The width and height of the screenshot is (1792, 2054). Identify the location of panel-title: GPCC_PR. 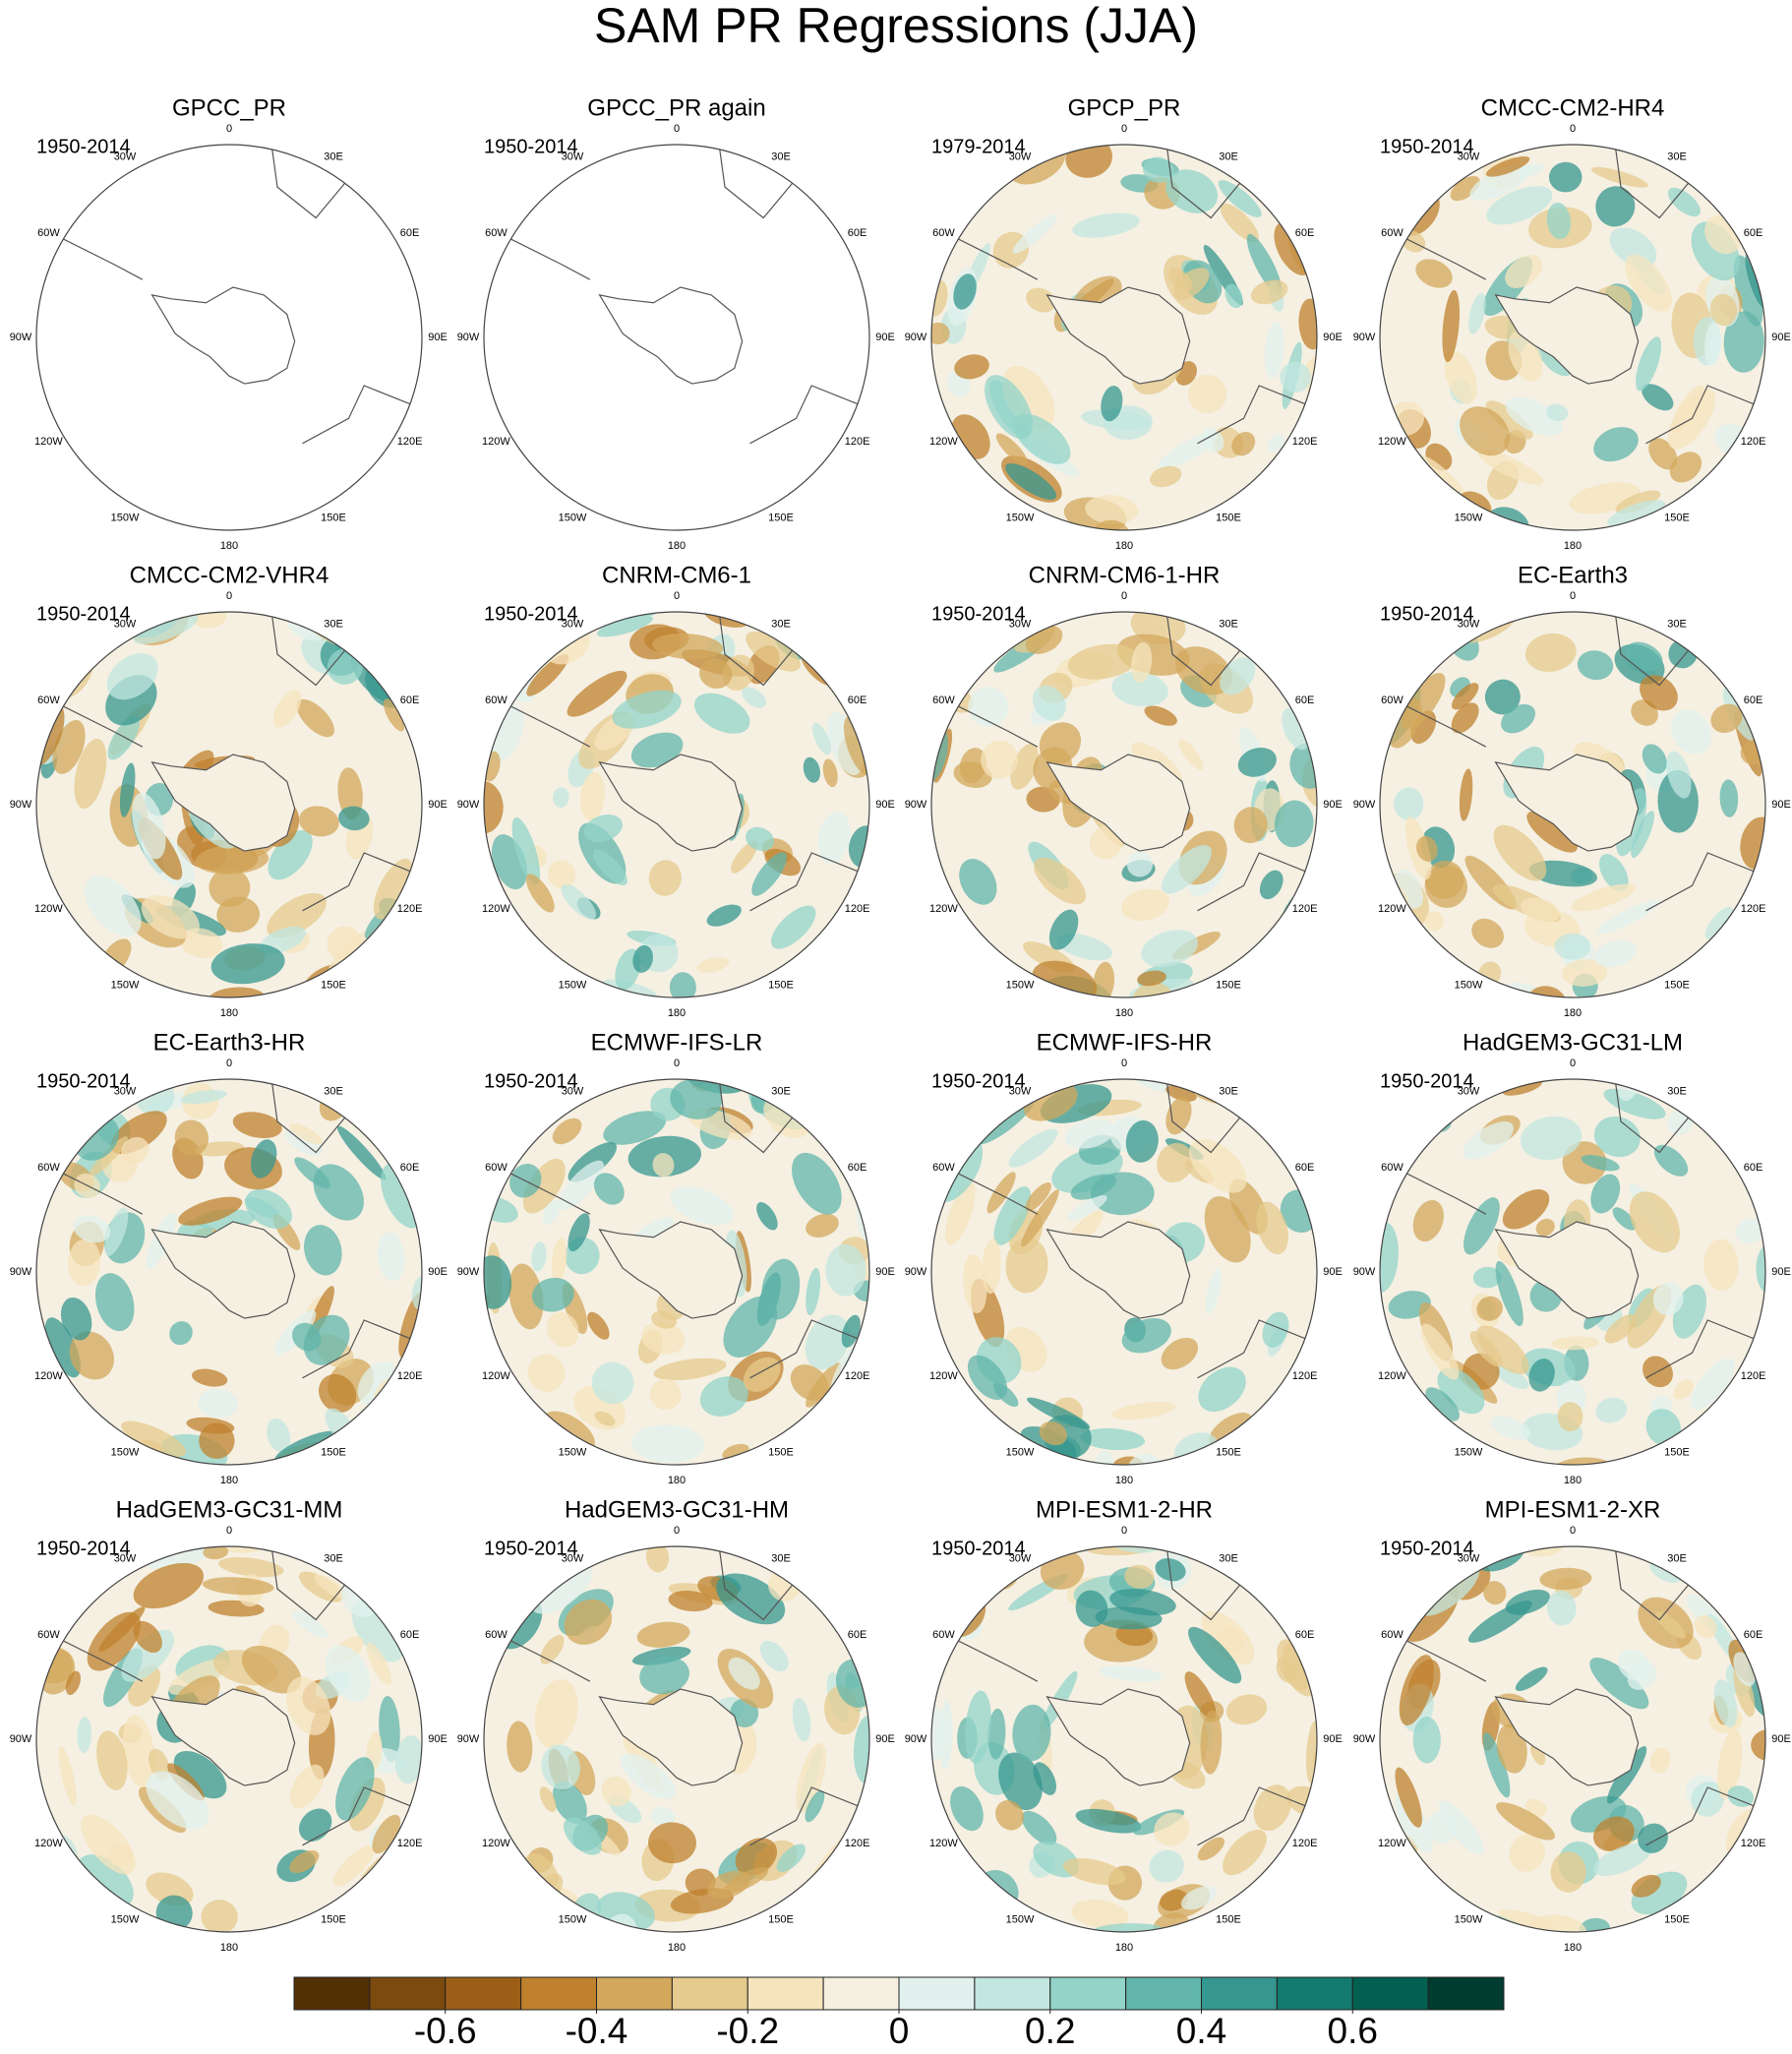
(229, 107).